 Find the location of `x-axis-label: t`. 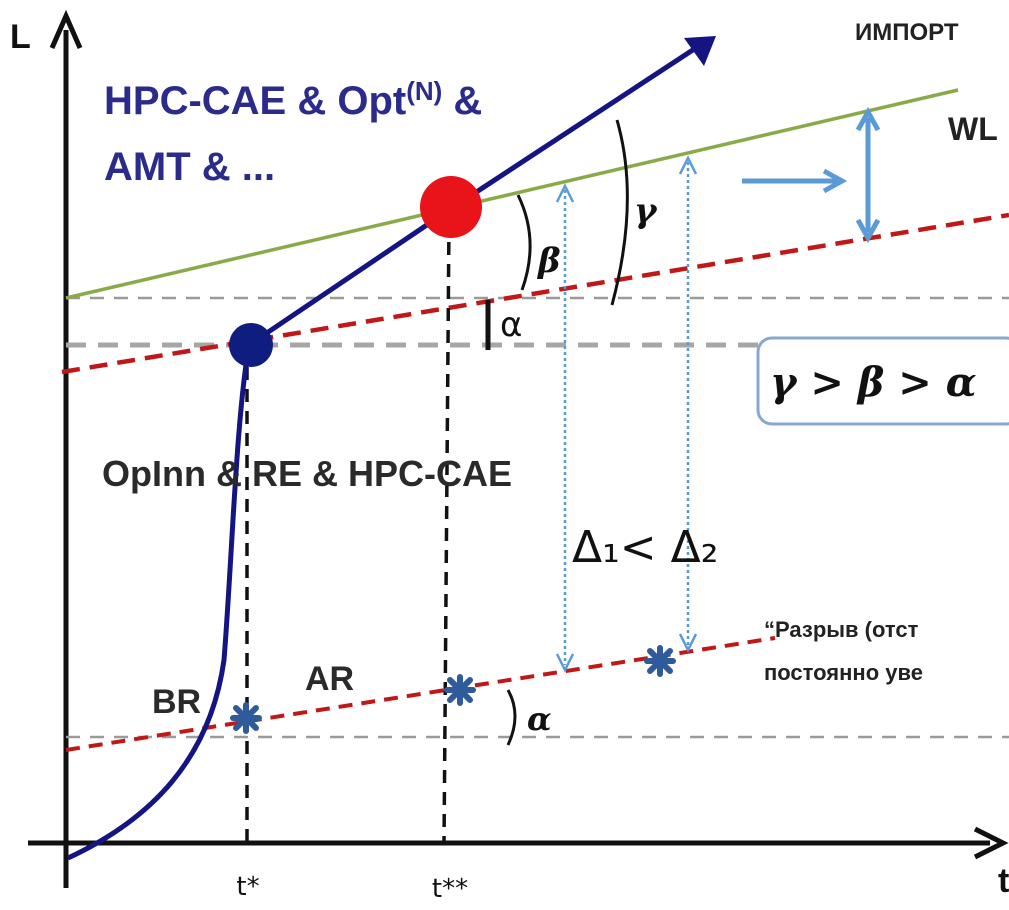

x-axis-label: t is located at coordinates (1003, 881).